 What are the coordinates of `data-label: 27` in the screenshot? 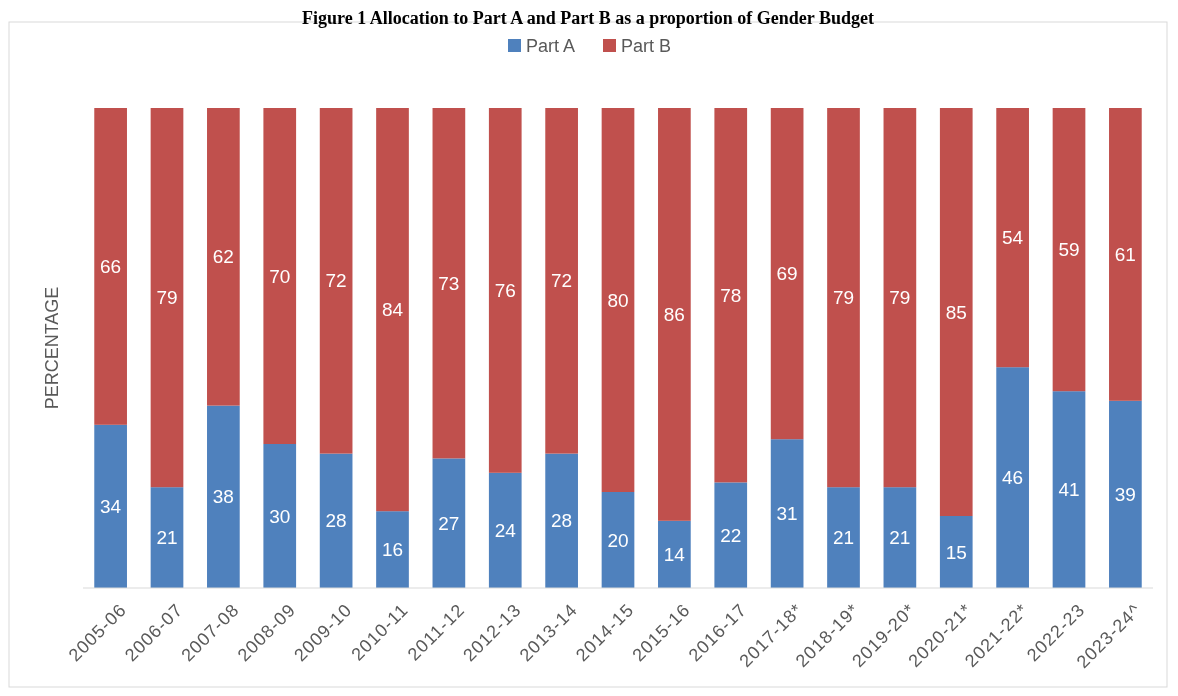 It's located at (449, 523).